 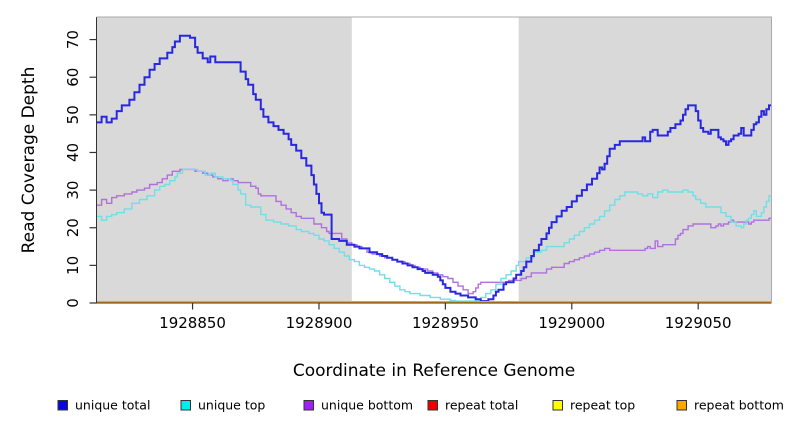 I want to click on legend-item-repeat-top: repeat top, so click(x=593, y=405).